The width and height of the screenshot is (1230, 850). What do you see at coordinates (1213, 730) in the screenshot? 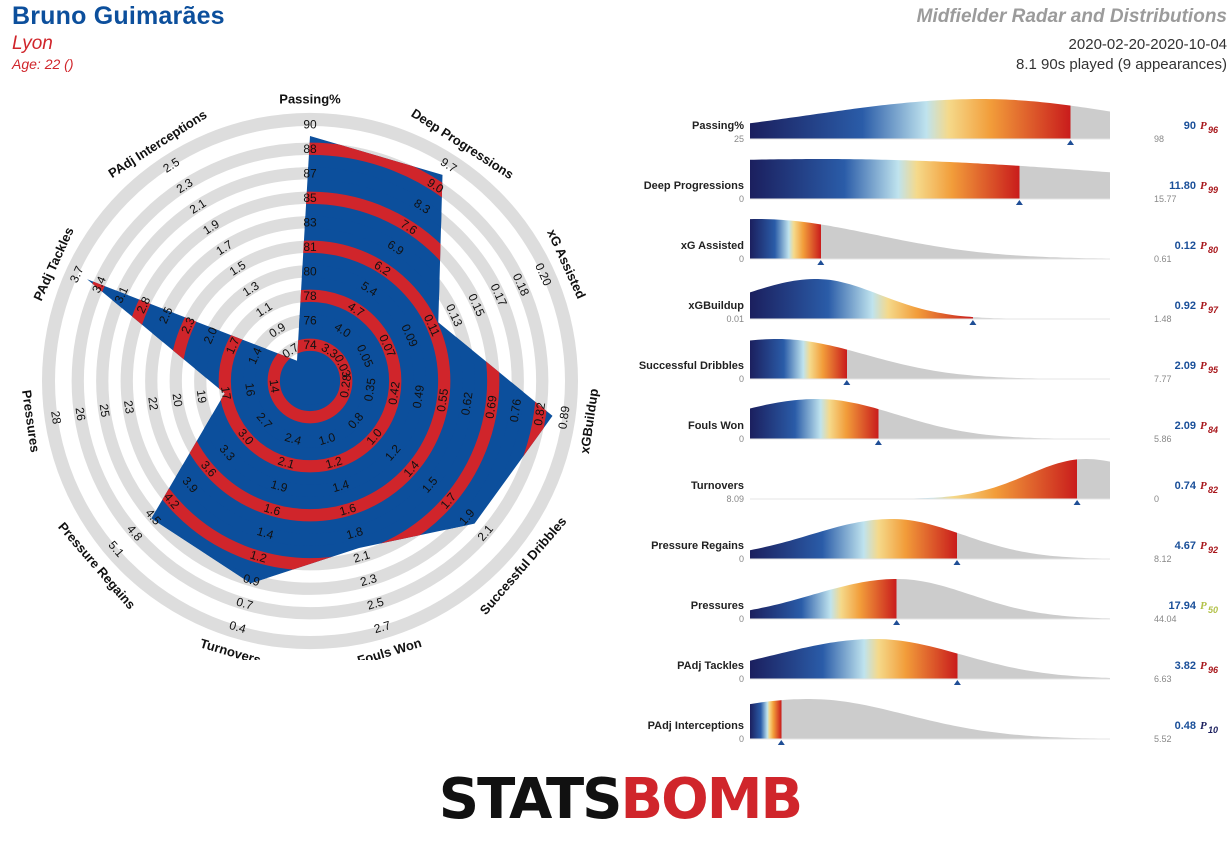
I see `dist-percentile: 10` at bounding box center [1213, 730].